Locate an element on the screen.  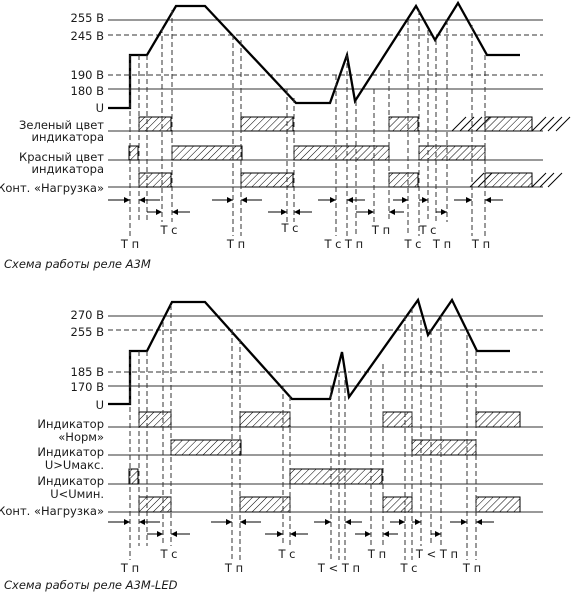
voltage-label-190: 190 В is located at coordinates (88, 75).